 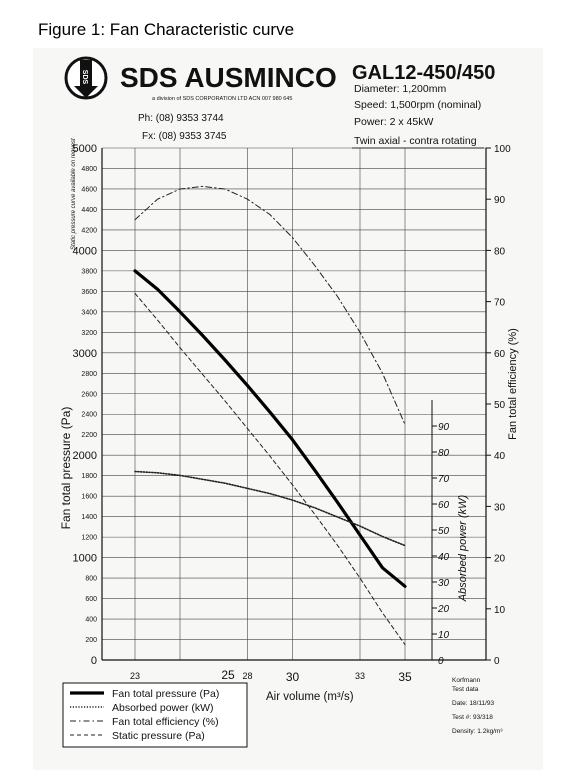 What do you see at coordinates (466, 680) in the screenshot?
I see `test-name: Korfmann` at bounding box center [466, 680].